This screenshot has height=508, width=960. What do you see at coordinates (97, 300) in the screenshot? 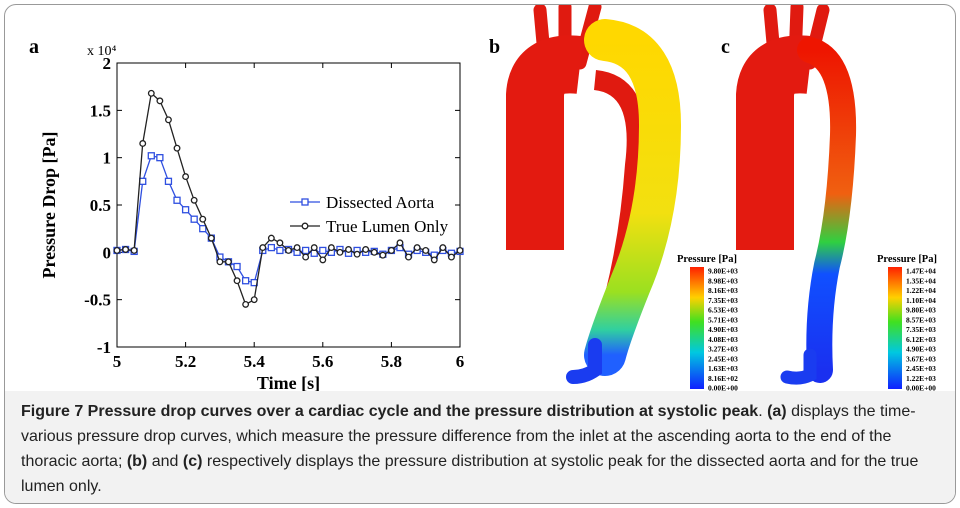
I see `y-tick-label: -0.5` at bounding box center [97, 300].